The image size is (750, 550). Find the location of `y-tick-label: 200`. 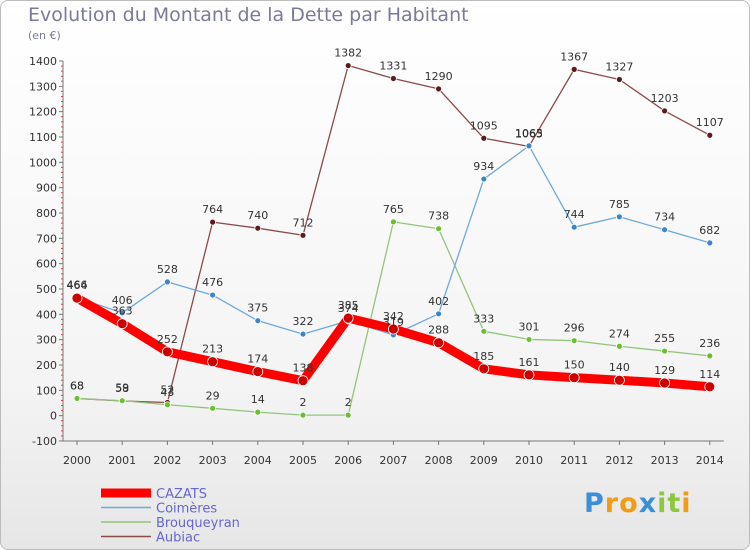

y-tick-label: 200 is located at coordinates (46, 365).